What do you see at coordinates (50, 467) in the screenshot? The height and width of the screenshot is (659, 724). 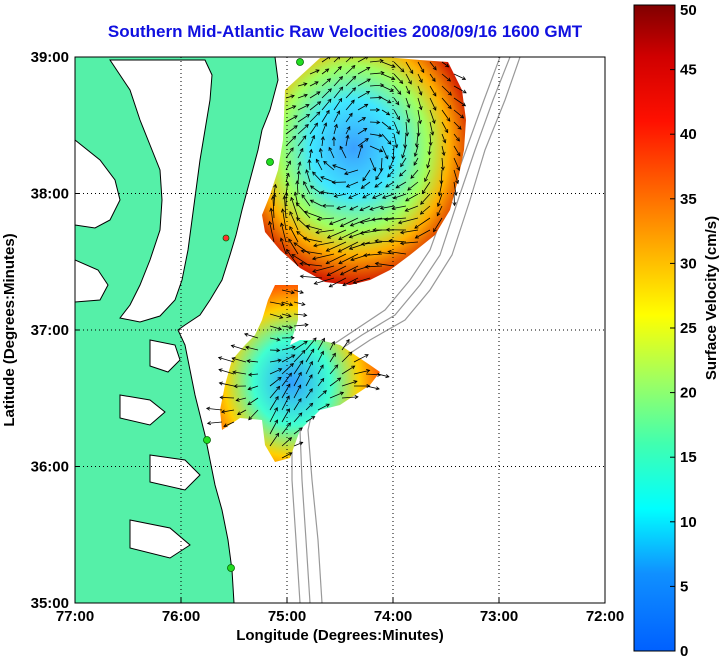 I see `y-tick-label: 36:00` at bounding box center [50, 467].